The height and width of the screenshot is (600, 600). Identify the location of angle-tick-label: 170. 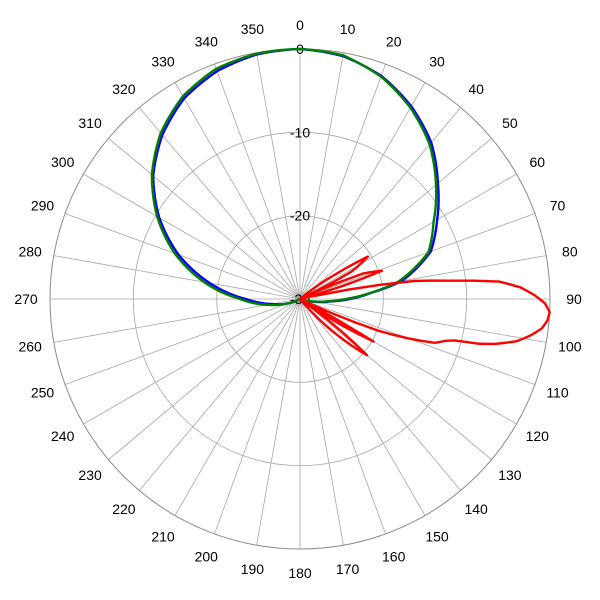
(348, 569).